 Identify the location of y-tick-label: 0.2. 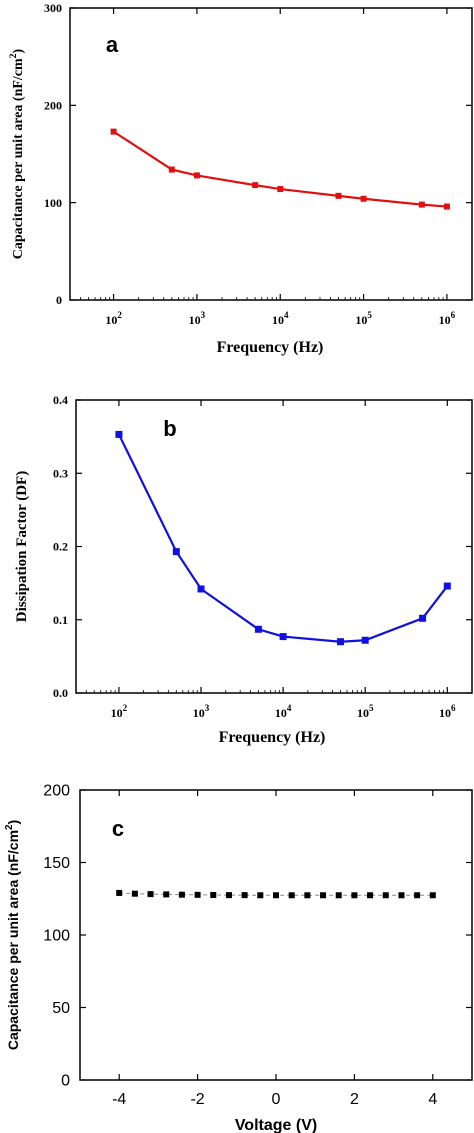
(60, 547).